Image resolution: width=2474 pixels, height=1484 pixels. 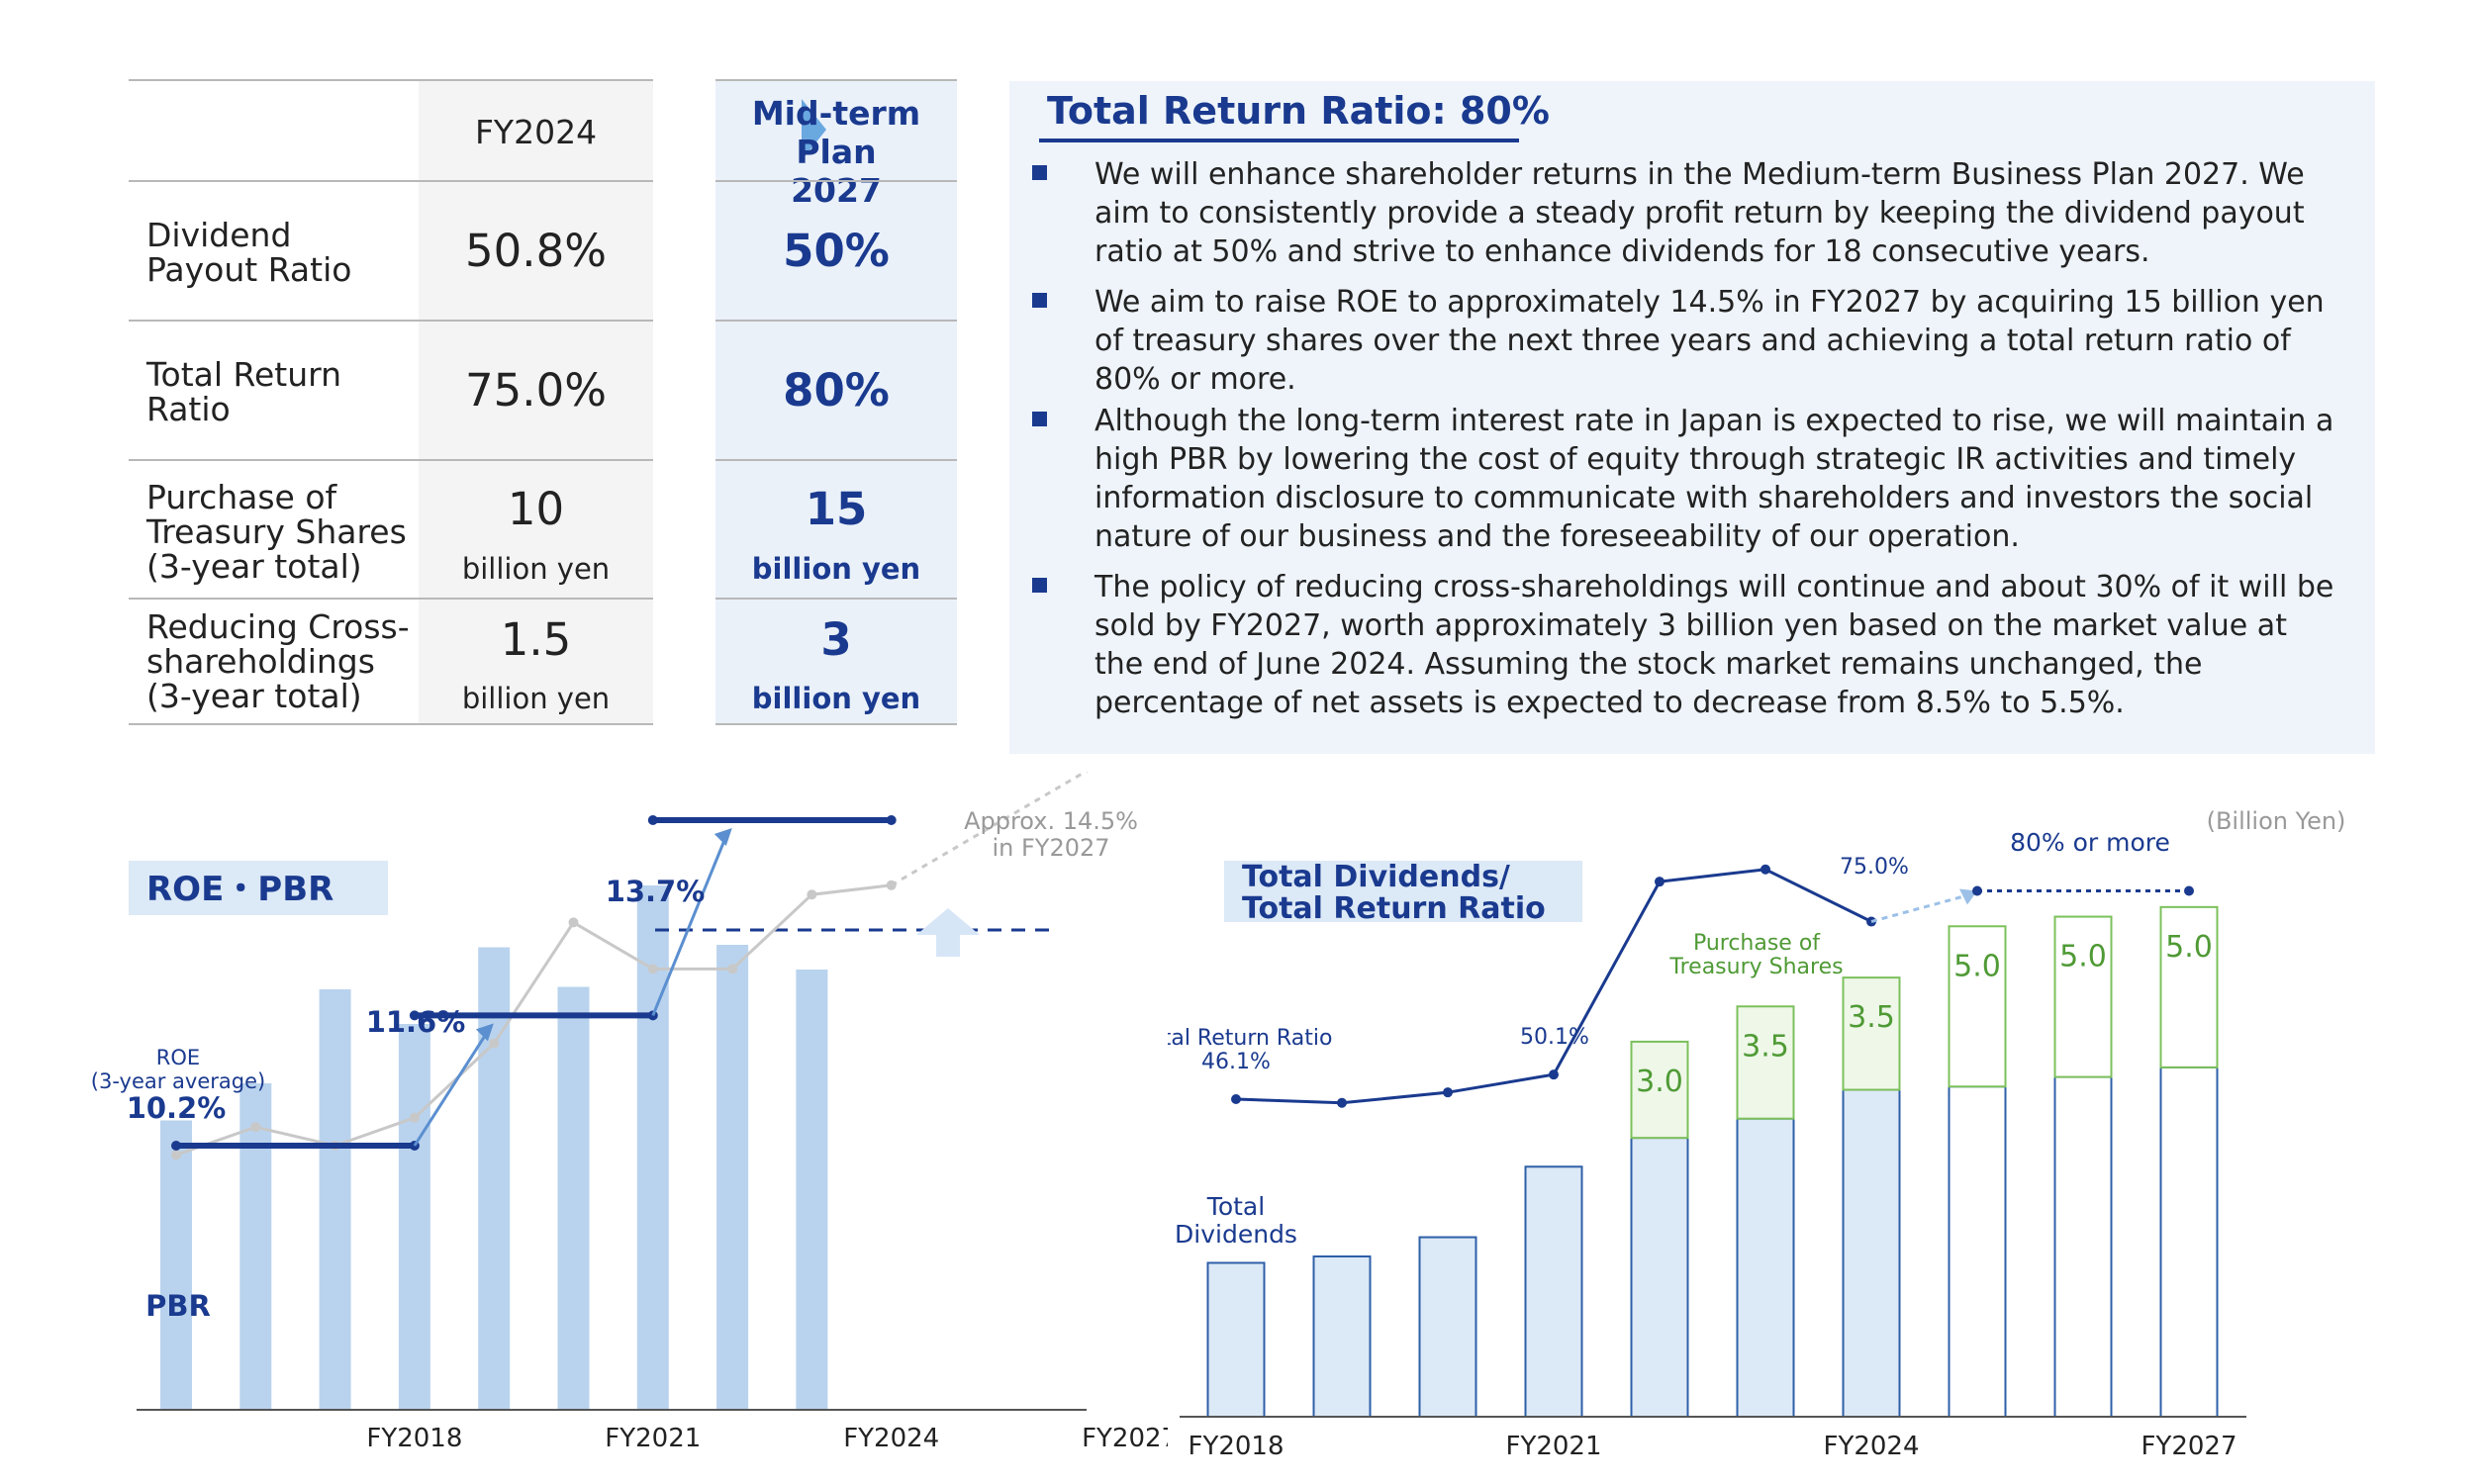 What do you see at coordinates (1298, 111) in the screenshot?
I see `policy-title: Total Return Ratio: 80%` at bounding box center [1298, 111].